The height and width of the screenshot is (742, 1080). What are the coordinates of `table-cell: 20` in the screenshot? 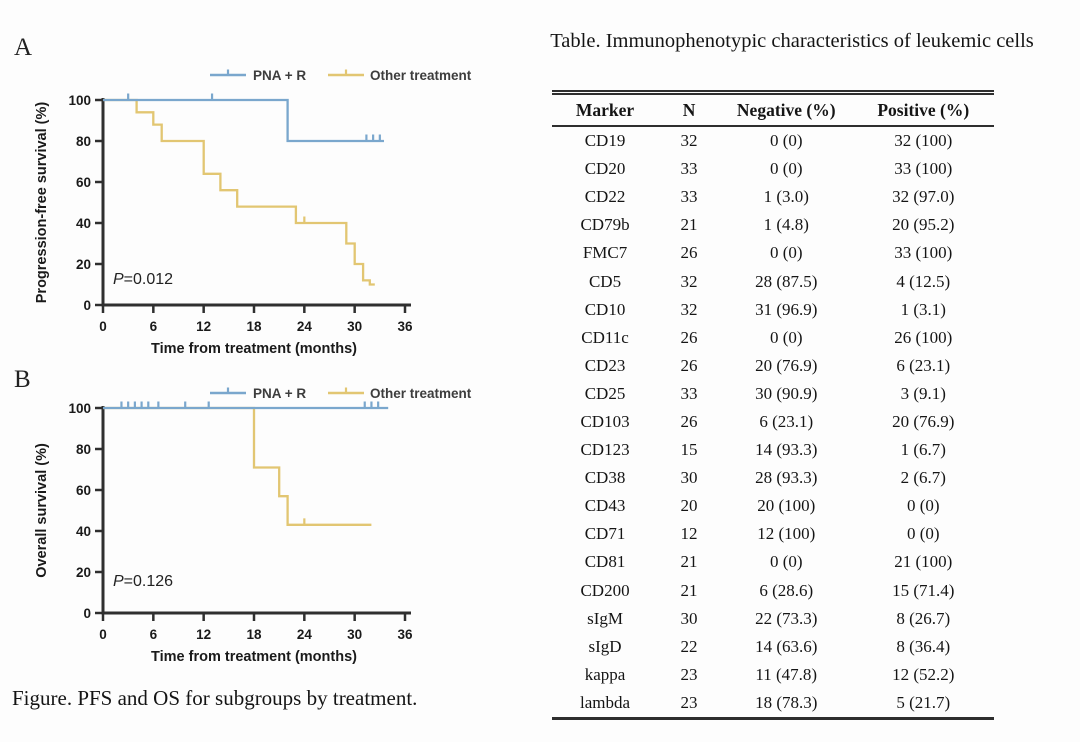 It's located at (689, 506).